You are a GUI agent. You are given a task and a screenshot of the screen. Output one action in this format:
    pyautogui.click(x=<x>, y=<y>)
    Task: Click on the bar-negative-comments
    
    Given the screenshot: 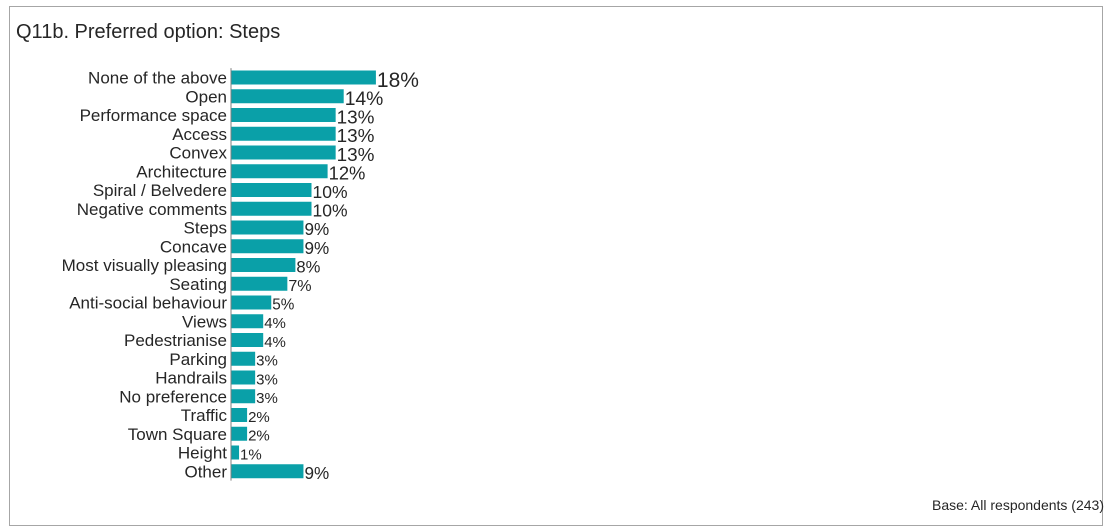 What is the action you would take?
    pyautogui.click(x=271, y=208)
    